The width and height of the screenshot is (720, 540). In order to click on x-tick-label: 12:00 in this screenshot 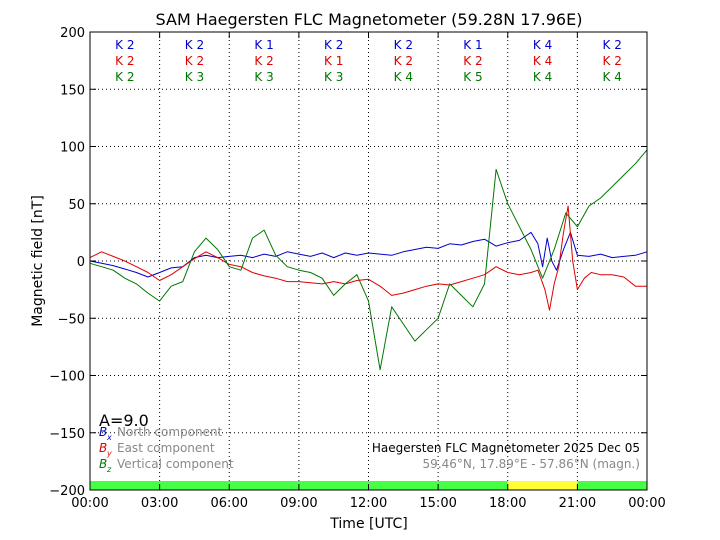, I will do `click(368, 503)`.